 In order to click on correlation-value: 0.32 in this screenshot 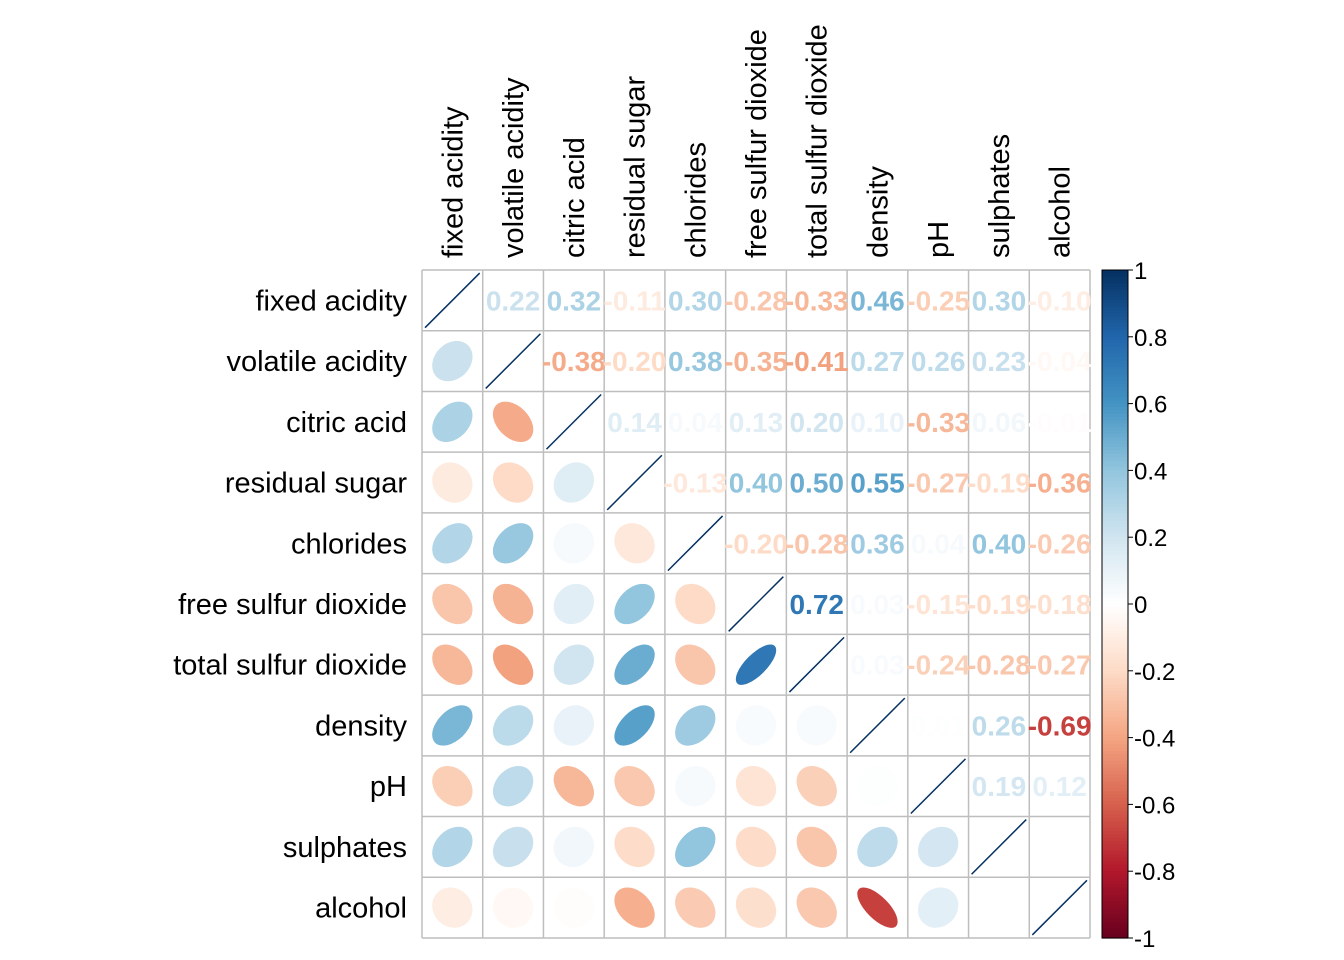, I will do `click(574, 300)`.